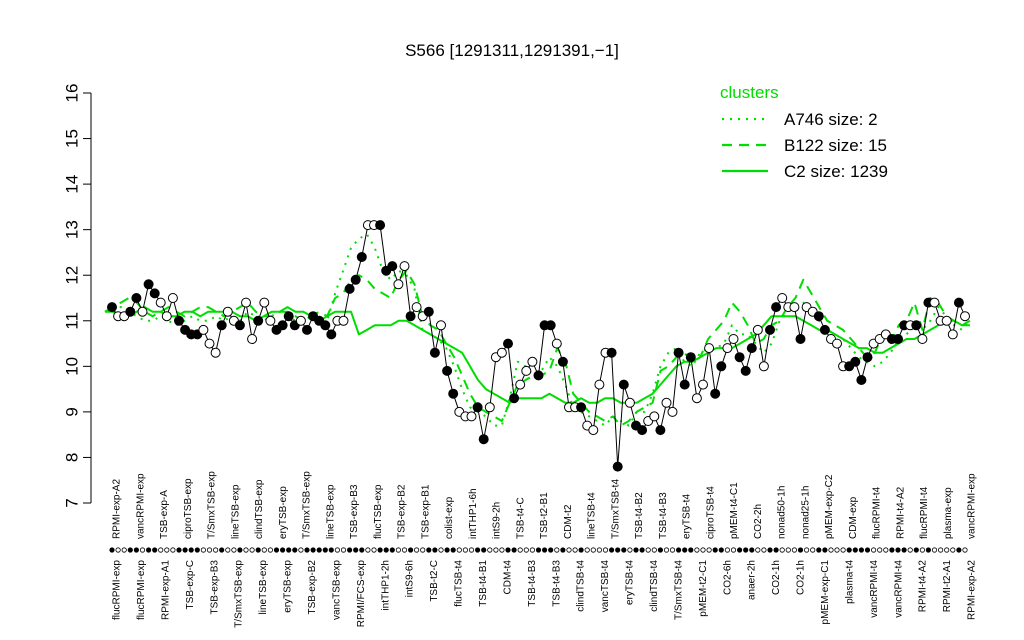 This screenshot has height=640, width=1024. Describe the element at coordinates (337, 590) in the screenshot. I see `x-tick-label: vancTSB-exp` at that location.